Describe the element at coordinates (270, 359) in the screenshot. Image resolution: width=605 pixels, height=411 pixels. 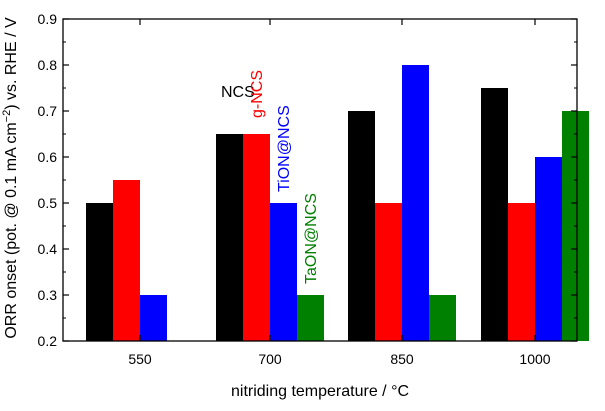
I see `x-tick-label: 700` at that location.